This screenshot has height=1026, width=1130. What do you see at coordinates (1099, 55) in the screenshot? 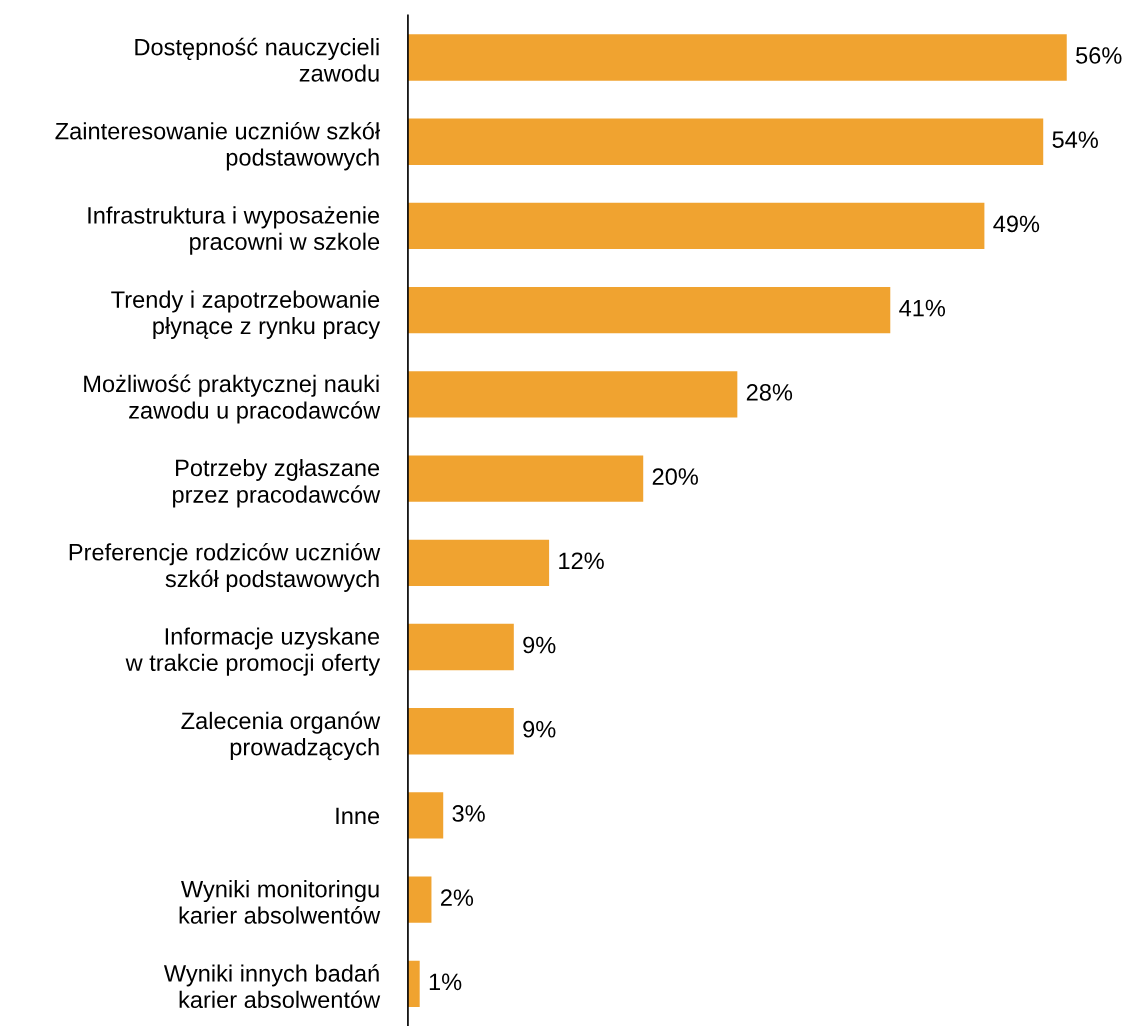
I see `data-label: 56%` at bounding box center [1099, 55].